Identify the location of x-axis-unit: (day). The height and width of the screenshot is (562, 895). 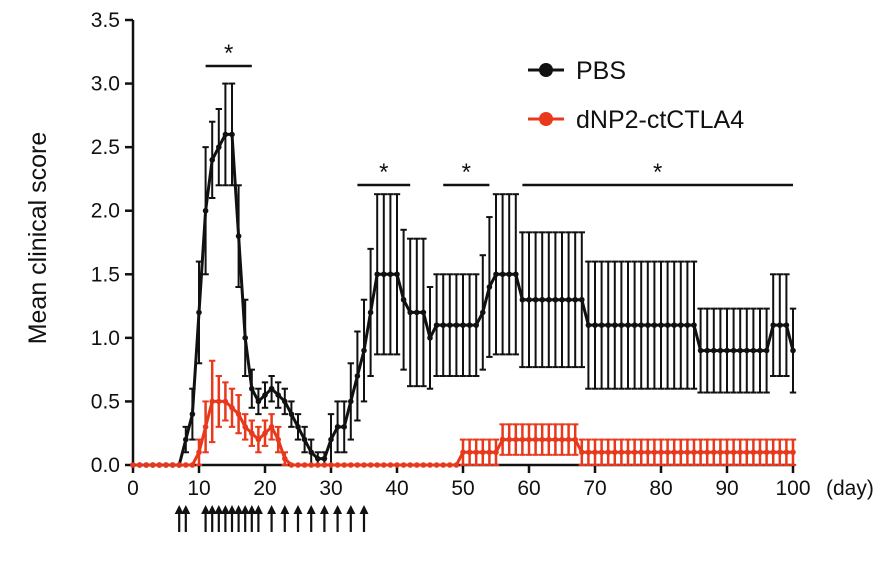
(850, 488).